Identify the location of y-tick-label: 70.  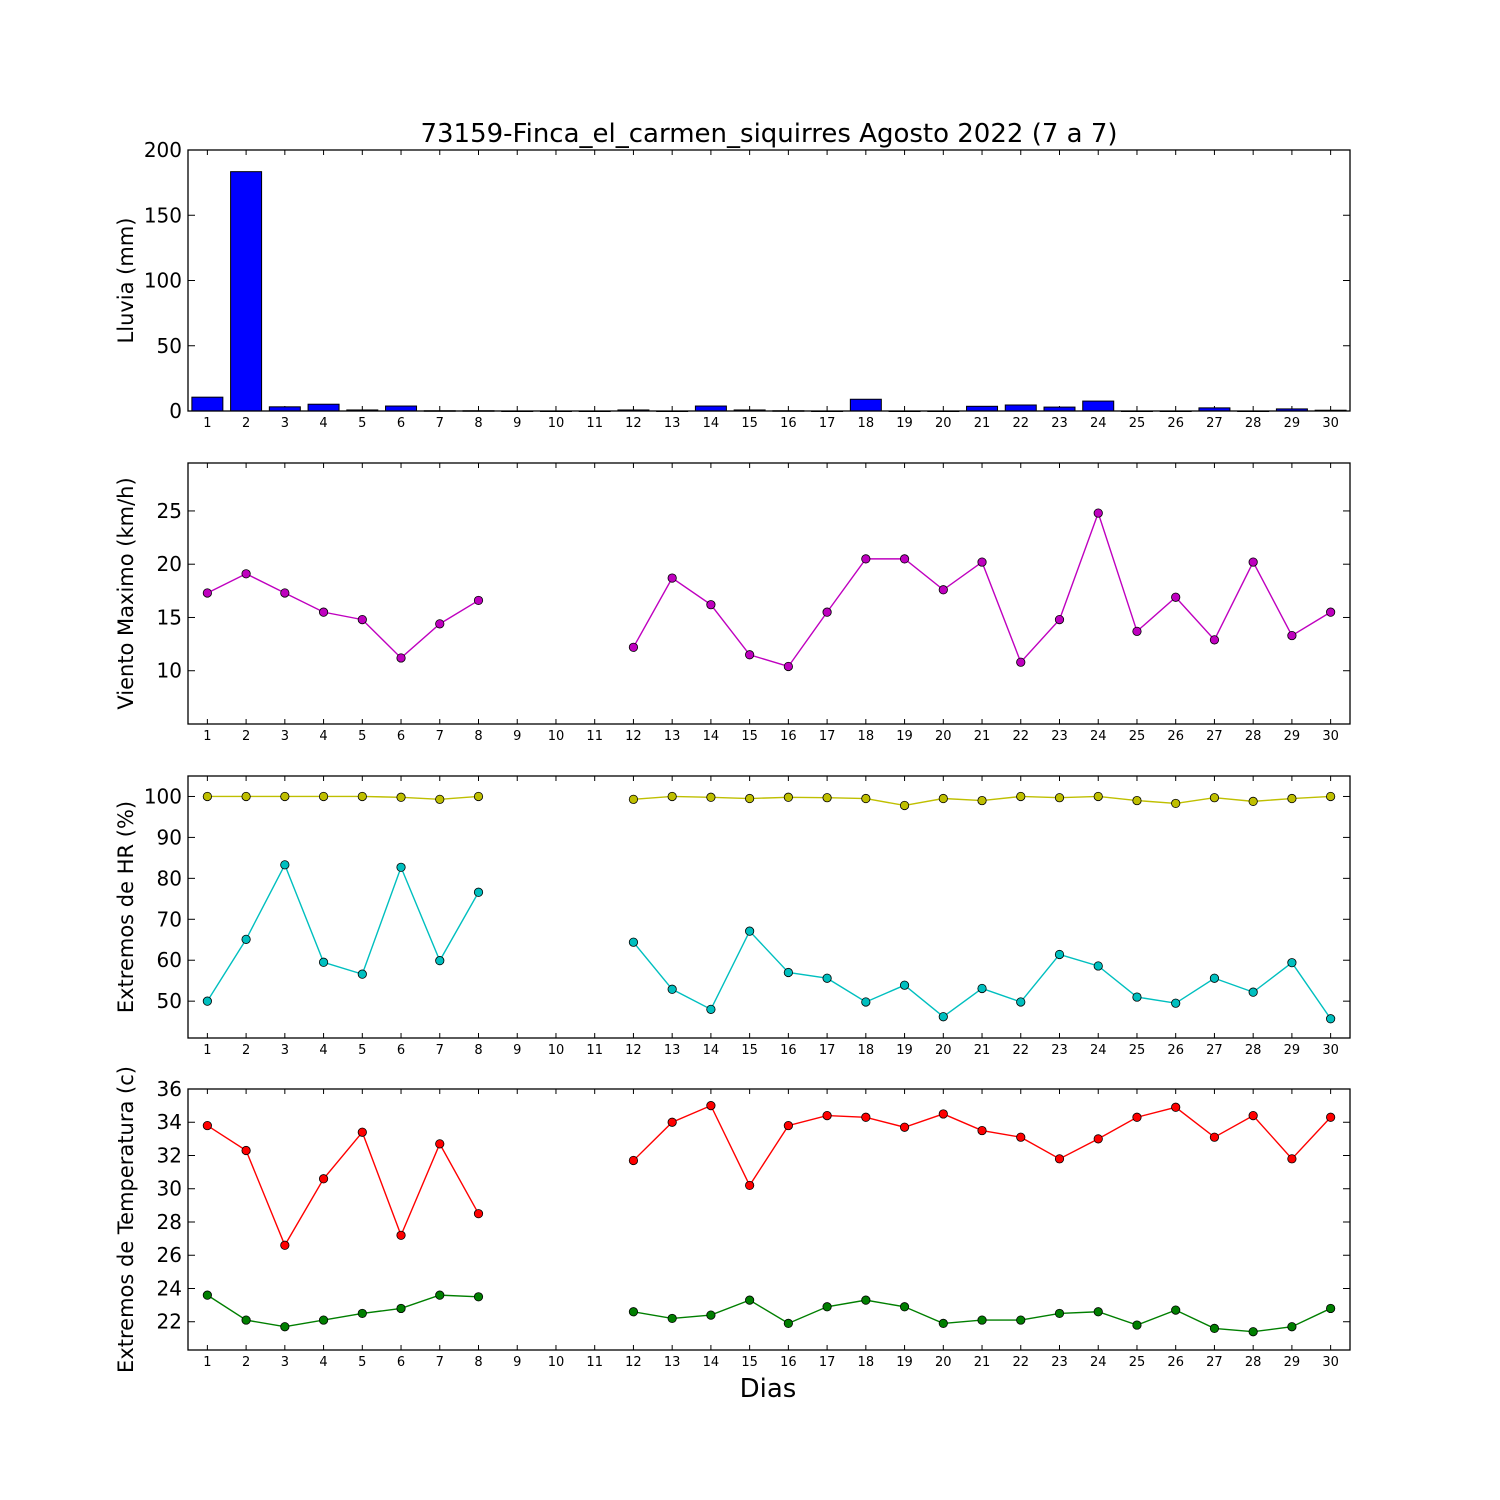
(169, 919).